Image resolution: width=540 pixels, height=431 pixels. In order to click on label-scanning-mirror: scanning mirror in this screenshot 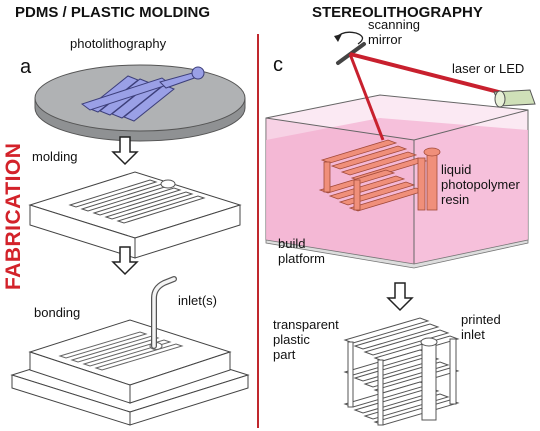, I will do `click(394, 32)`.